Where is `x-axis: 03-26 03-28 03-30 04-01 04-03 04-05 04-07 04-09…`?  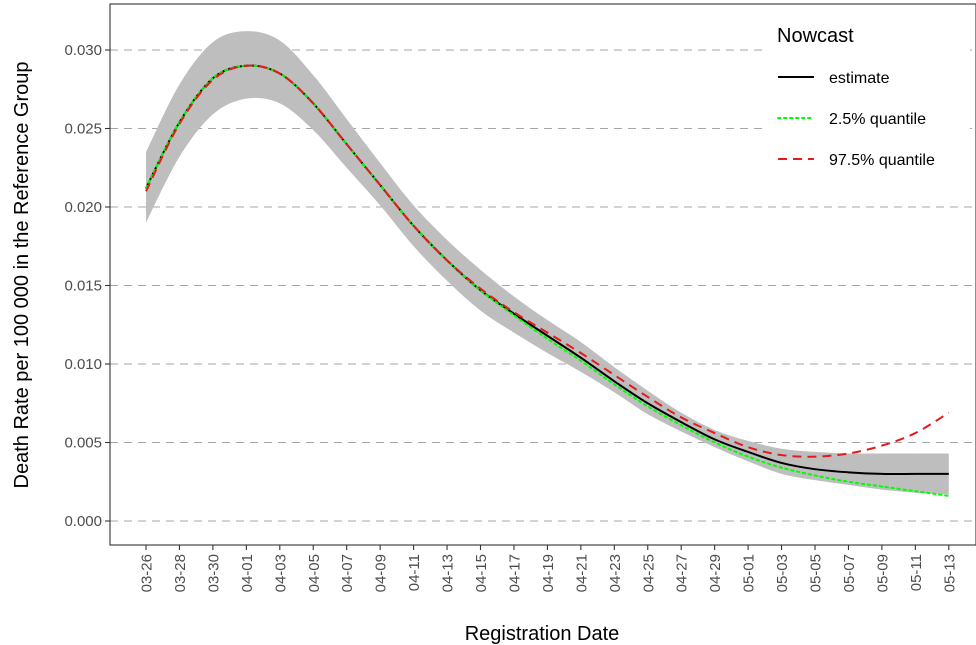 x-axis: 03-26 03-28 03-30 04-01 04-03 04-05 04-07 04-09… is located at coordinates (548, 568).